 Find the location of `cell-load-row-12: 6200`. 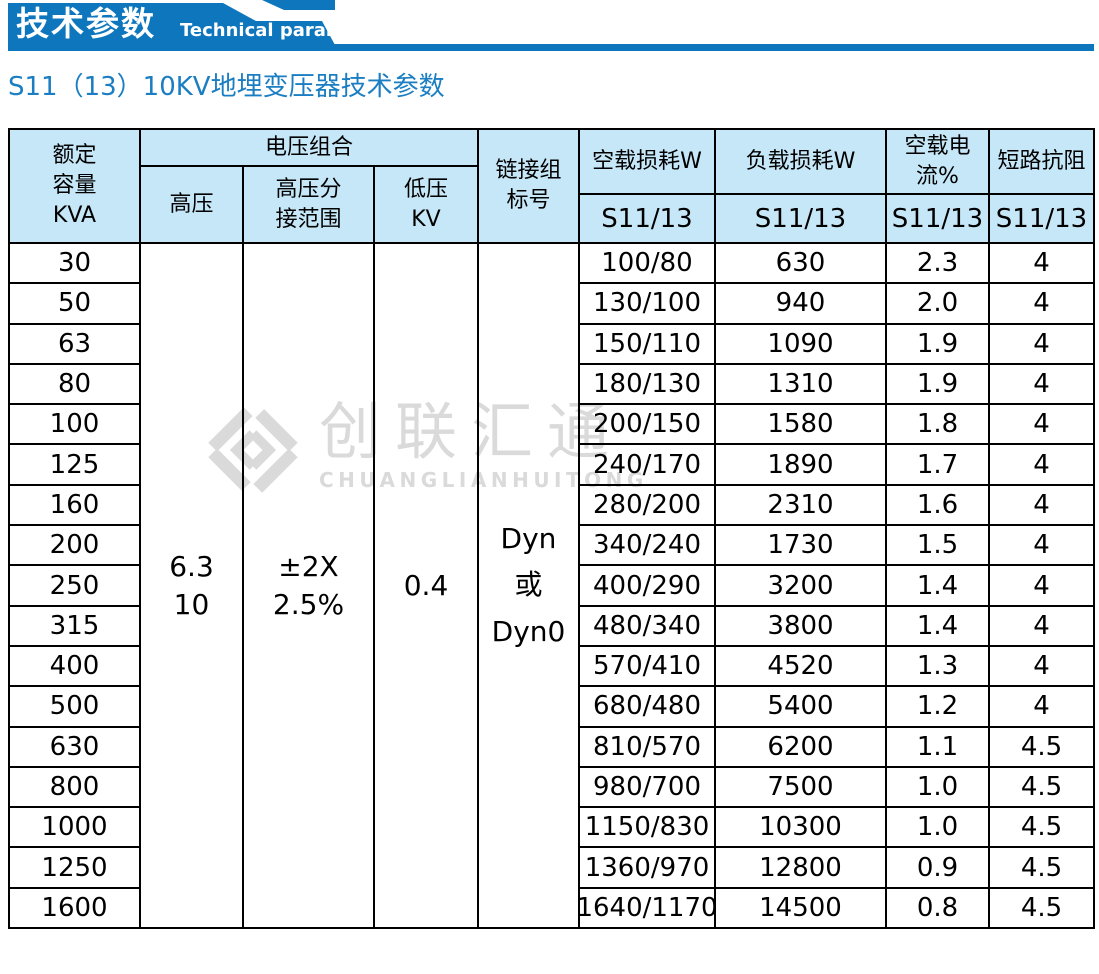

cell-load-row-12: 6200 is located at coordinates (801, 747).